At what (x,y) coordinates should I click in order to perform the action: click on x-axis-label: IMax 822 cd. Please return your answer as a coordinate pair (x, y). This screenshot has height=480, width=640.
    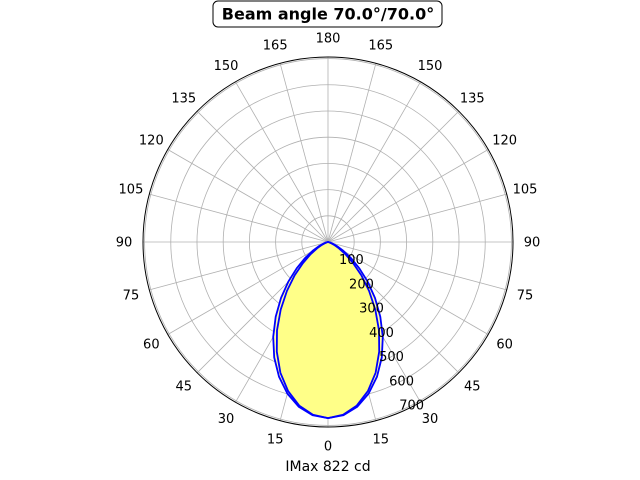
    Looking at the image, I should click on (327, 467).